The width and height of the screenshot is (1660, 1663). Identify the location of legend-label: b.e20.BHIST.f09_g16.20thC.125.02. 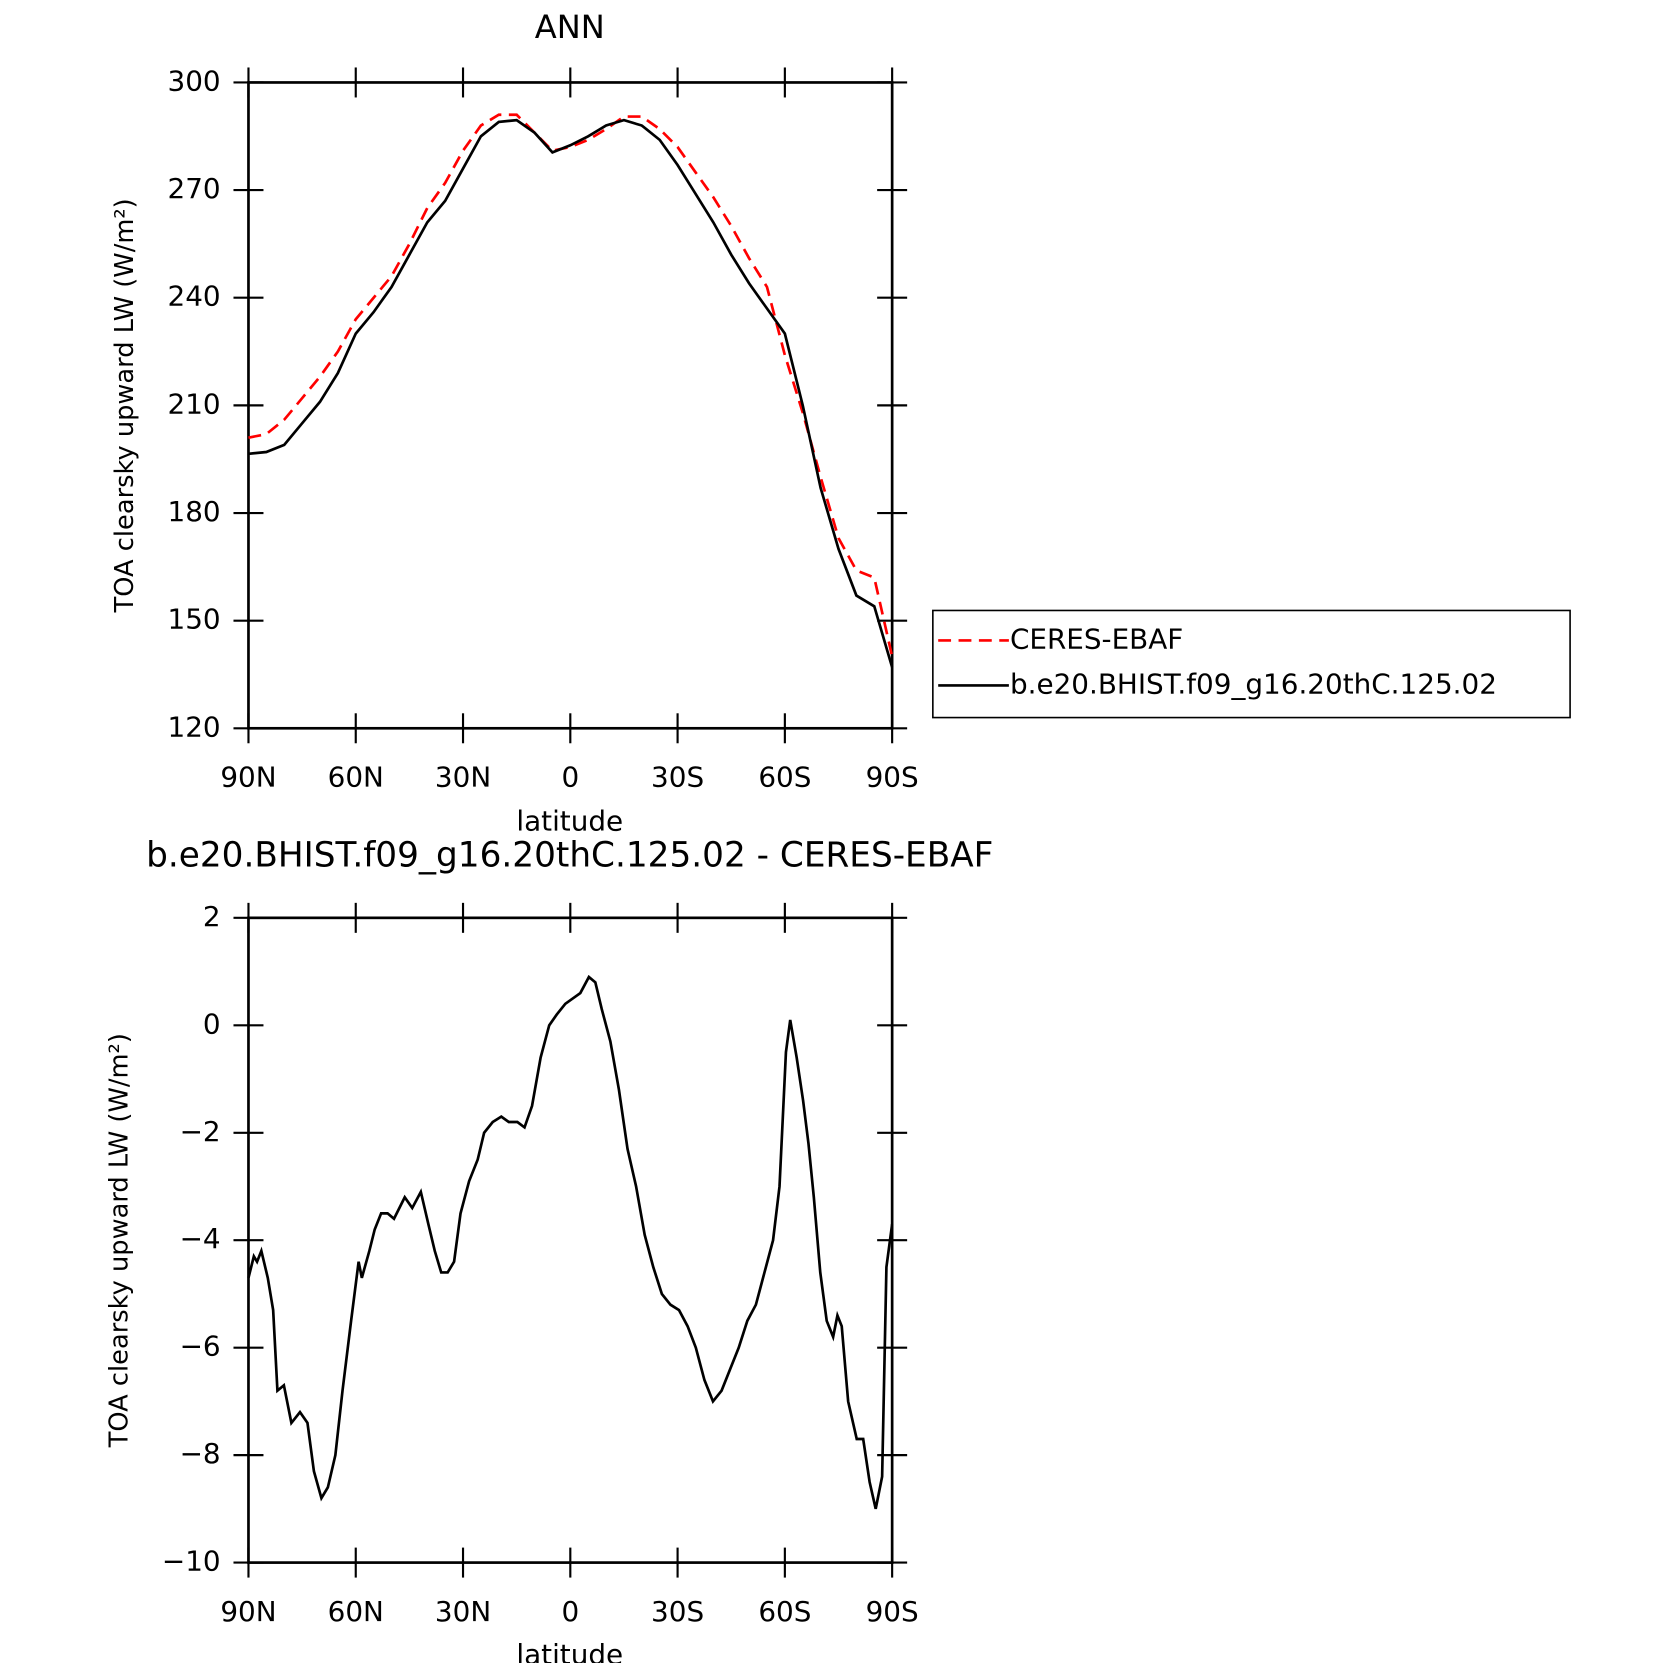
(1253, 683).